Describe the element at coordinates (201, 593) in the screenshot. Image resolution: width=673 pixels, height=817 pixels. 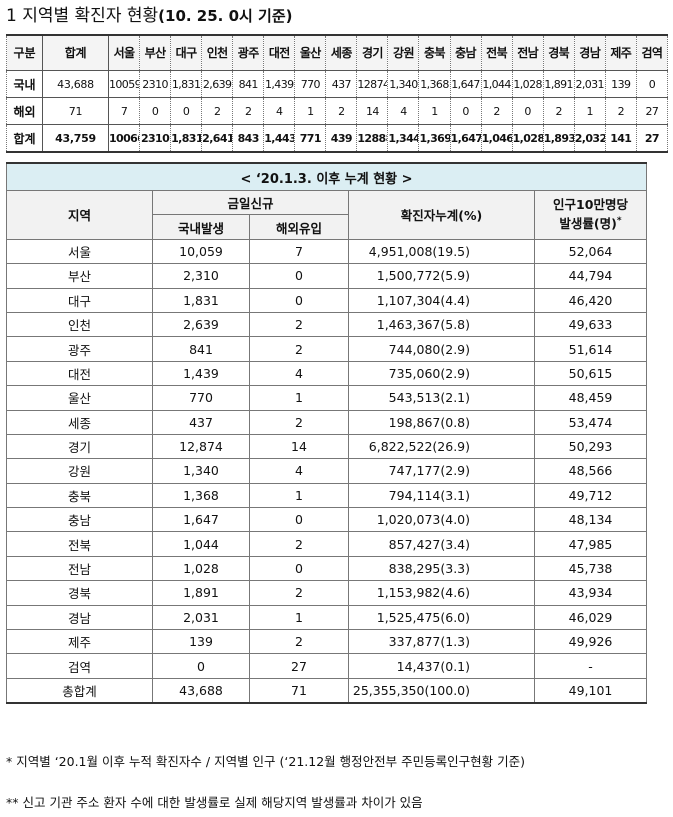
I see `domestic-cell: 1,891` at that location.